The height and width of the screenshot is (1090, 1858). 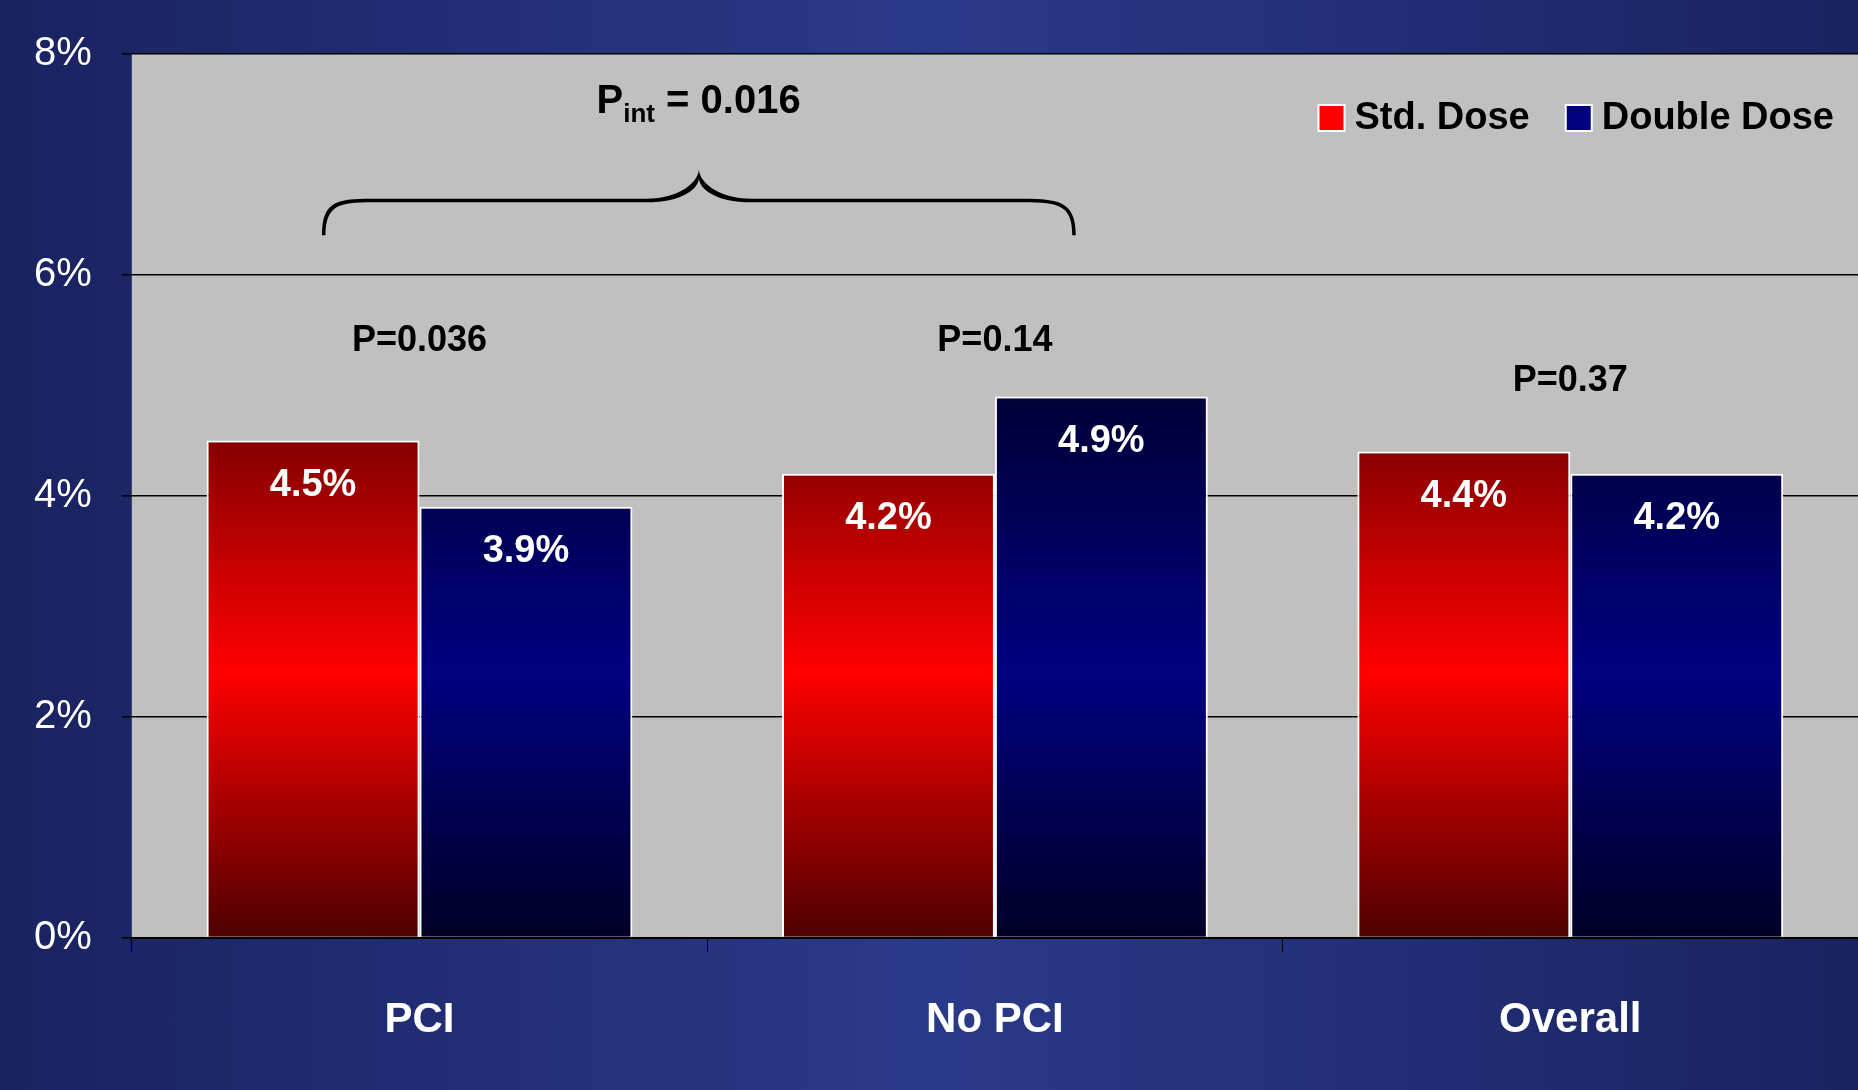 I want to click on annotation: P=0.14, so click(x=995, y=339).